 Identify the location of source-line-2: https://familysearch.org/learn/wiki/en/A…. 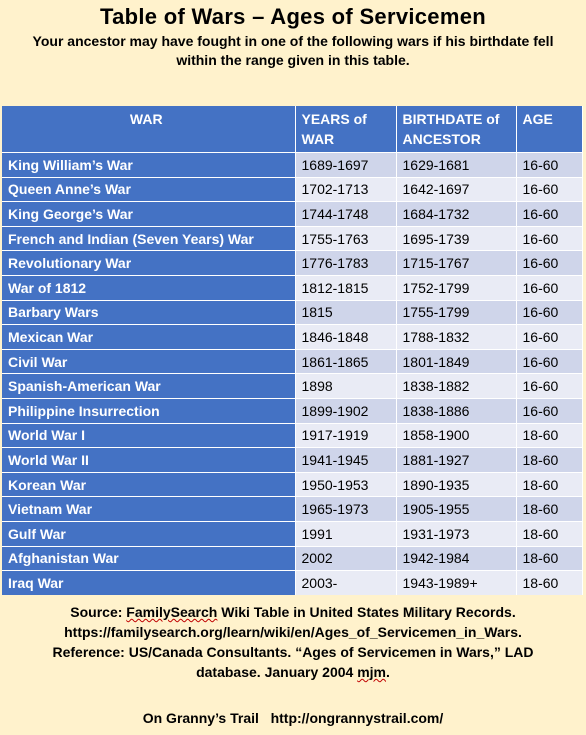
(293, 632).